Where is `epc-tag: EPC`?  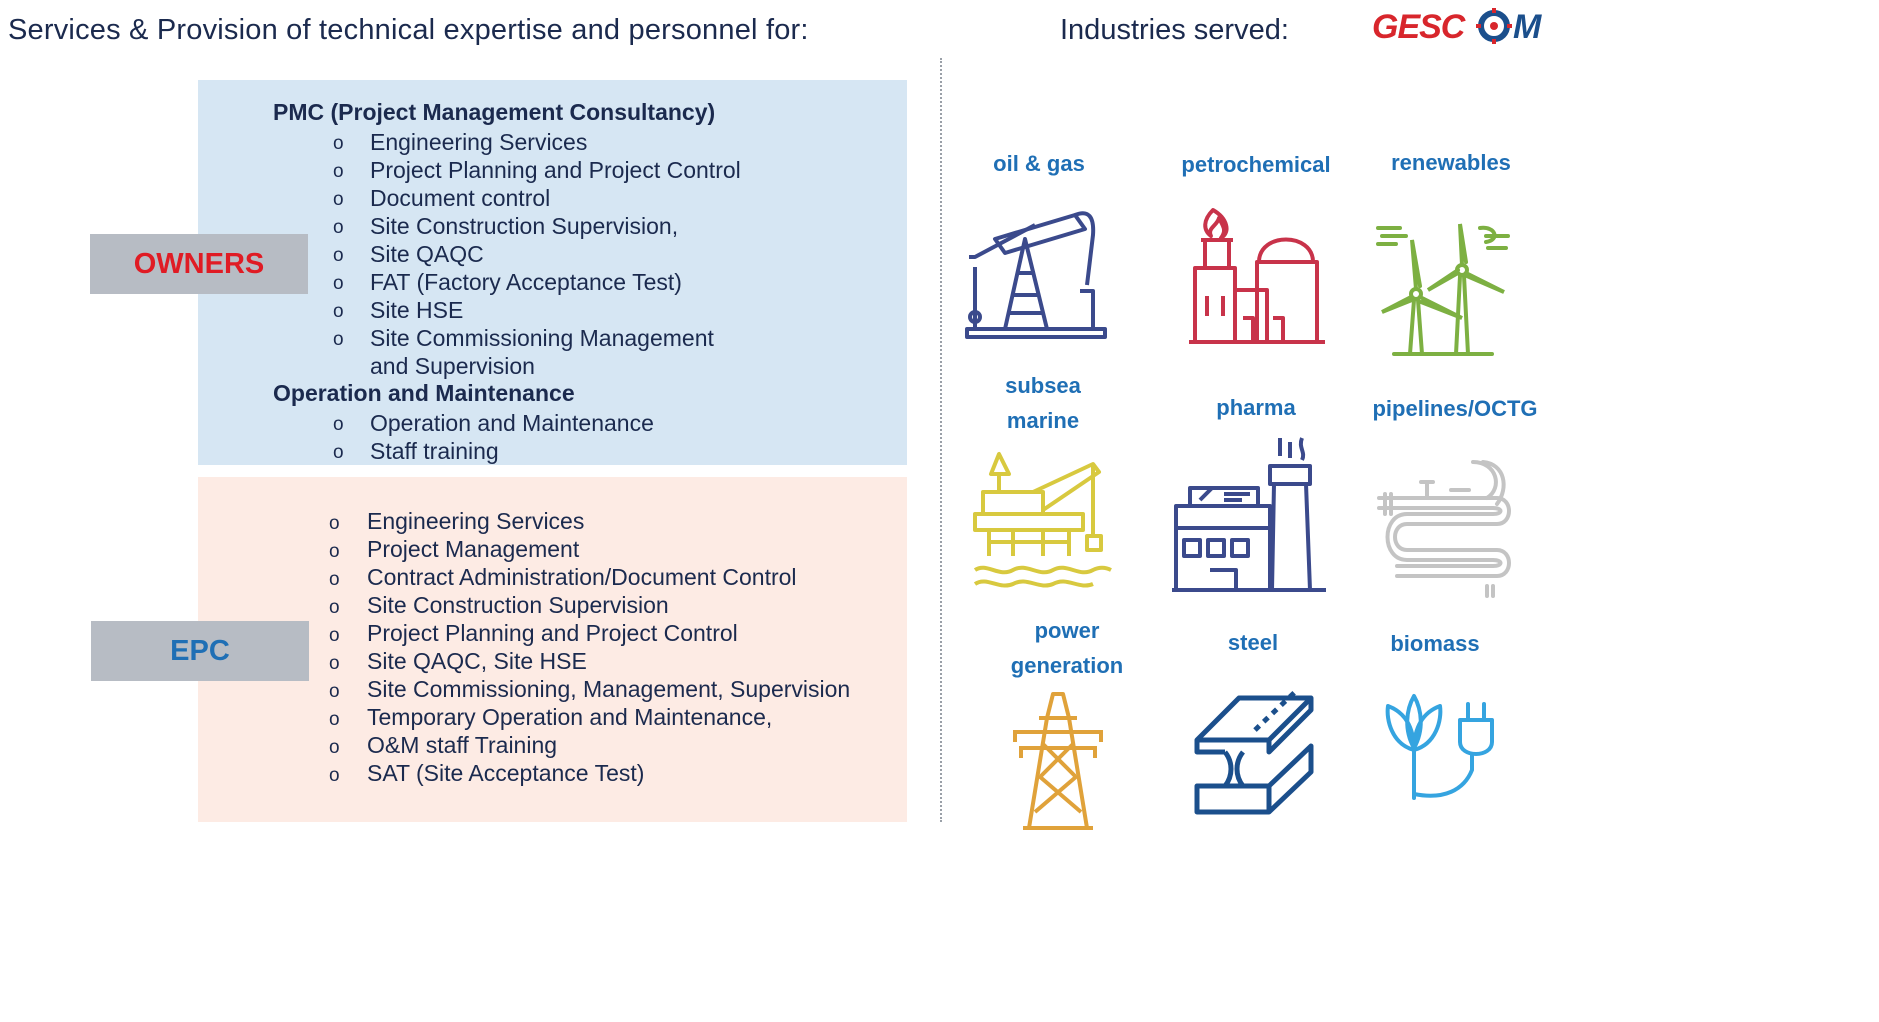
epc-tag: EPC is located at coordinates (200, 651).